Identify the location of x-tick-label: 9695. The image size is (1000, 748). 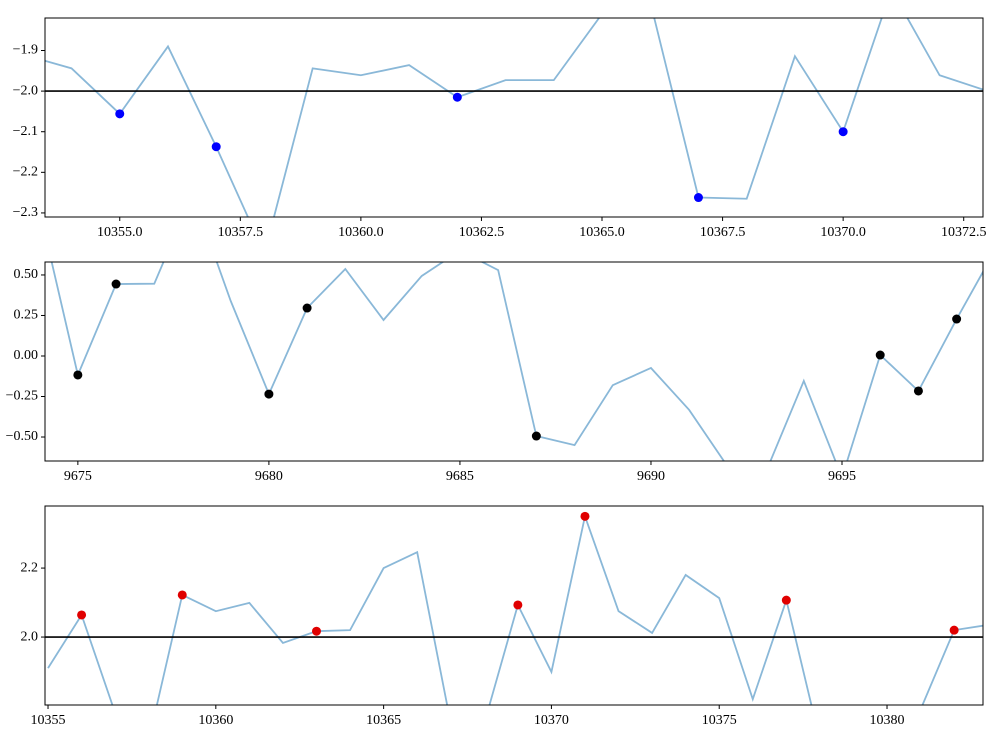
(842, 476).